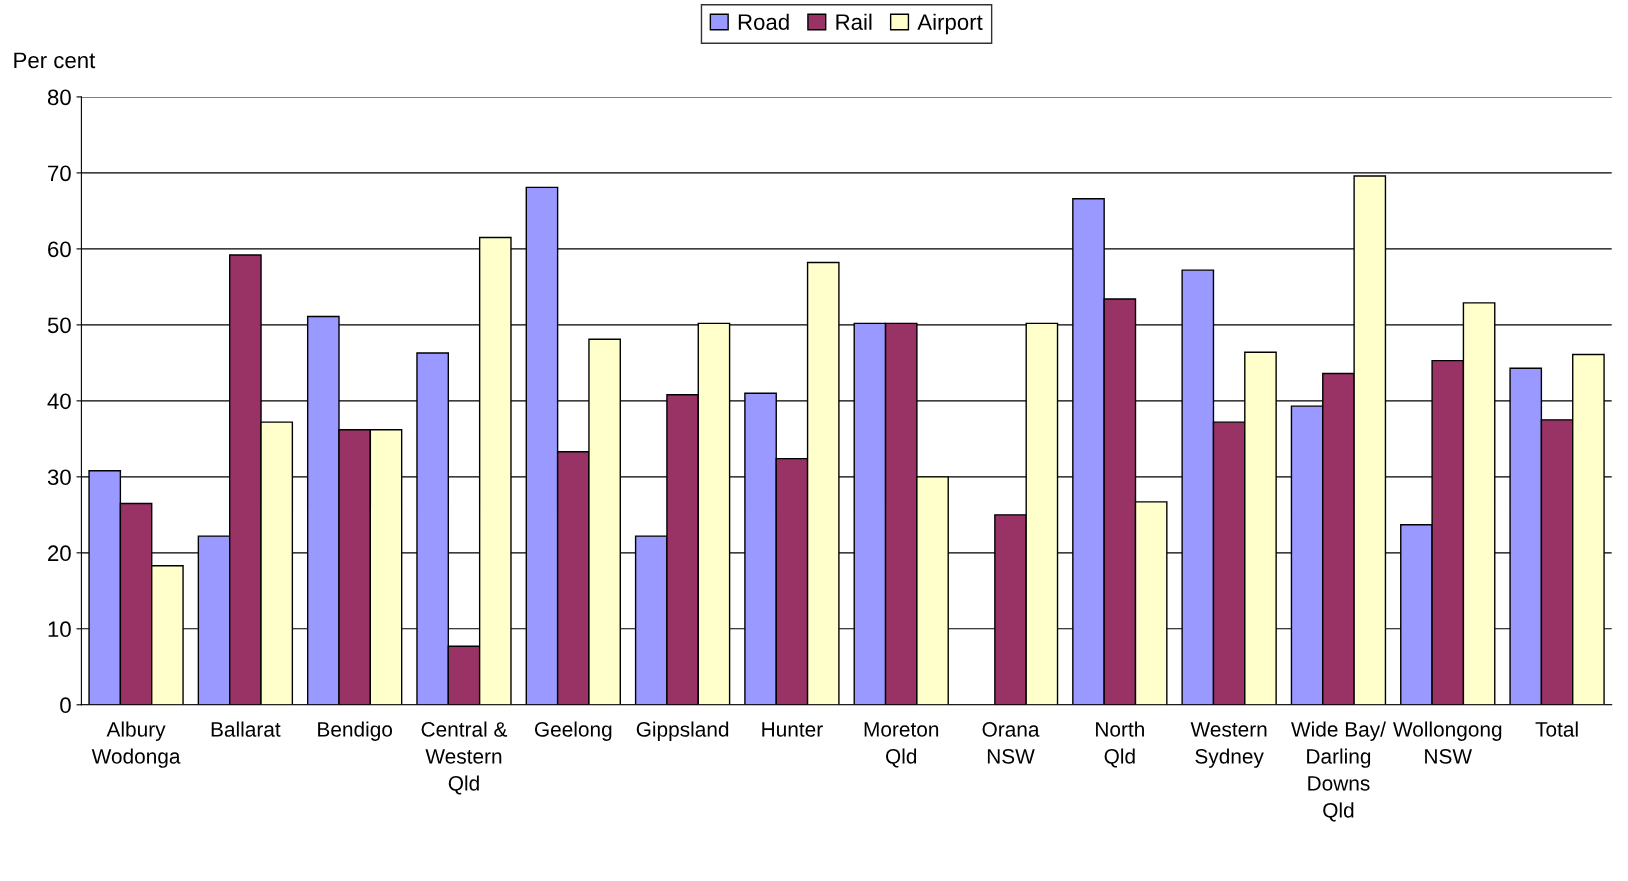  Describe the element at coordinates (682, 731) in the screenshot. I see `x-tick-label: Gippsland` at that location.